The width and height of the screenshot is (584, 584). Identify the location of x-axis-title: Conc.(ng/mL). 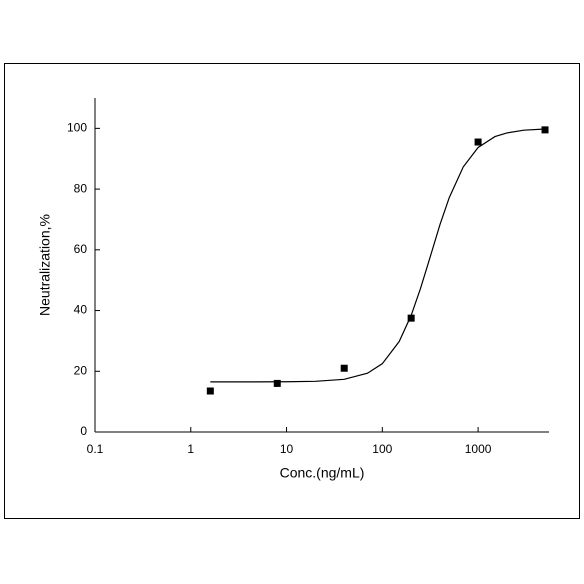
(322, 473).